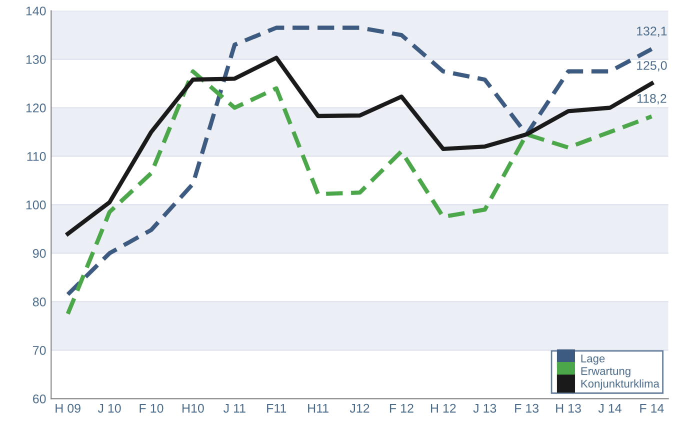 Image resolution: width=682 pixels, height=431 pixels. What do you see at coordinates (152, 408) in the screenshot?
I see `x-tick-label: F 10` at bounding box center [152, 408].